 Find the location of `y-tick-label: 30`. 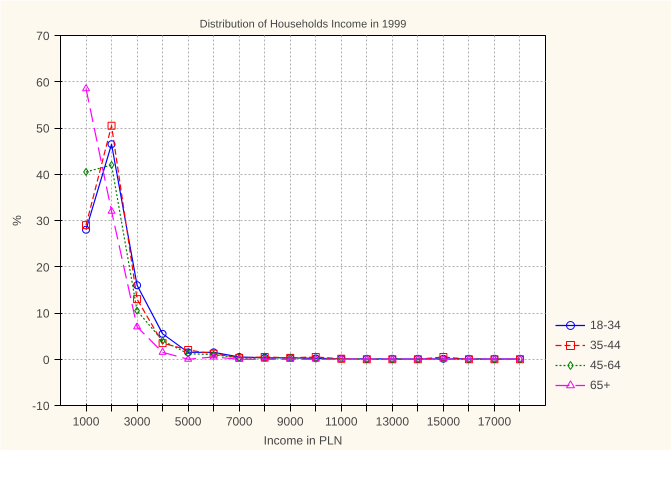

y-tick-label: 30 is located at coordinates (43, 221).